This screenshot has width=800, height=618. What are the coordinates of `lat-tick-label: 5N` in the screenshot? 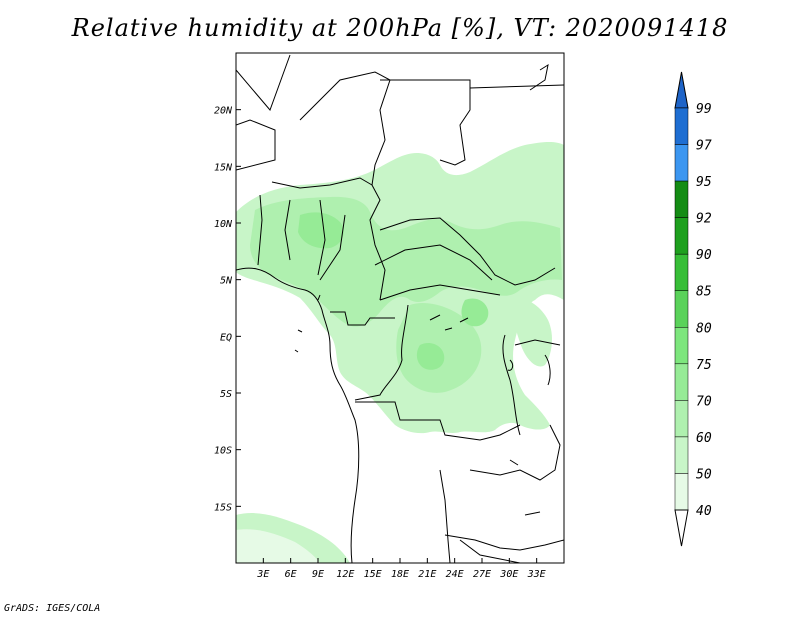 It's located at (226, 281).